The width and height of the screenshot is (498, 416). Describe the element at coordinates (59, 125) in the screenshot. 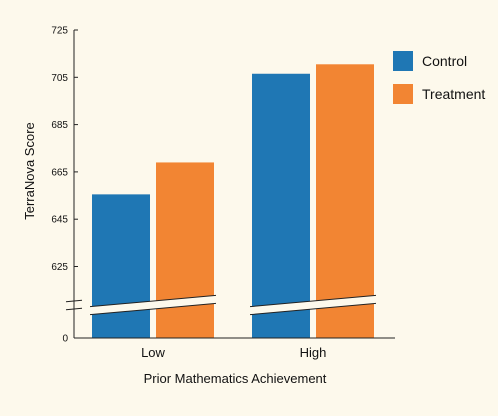

I see `y-tick-label: 685` at that location.